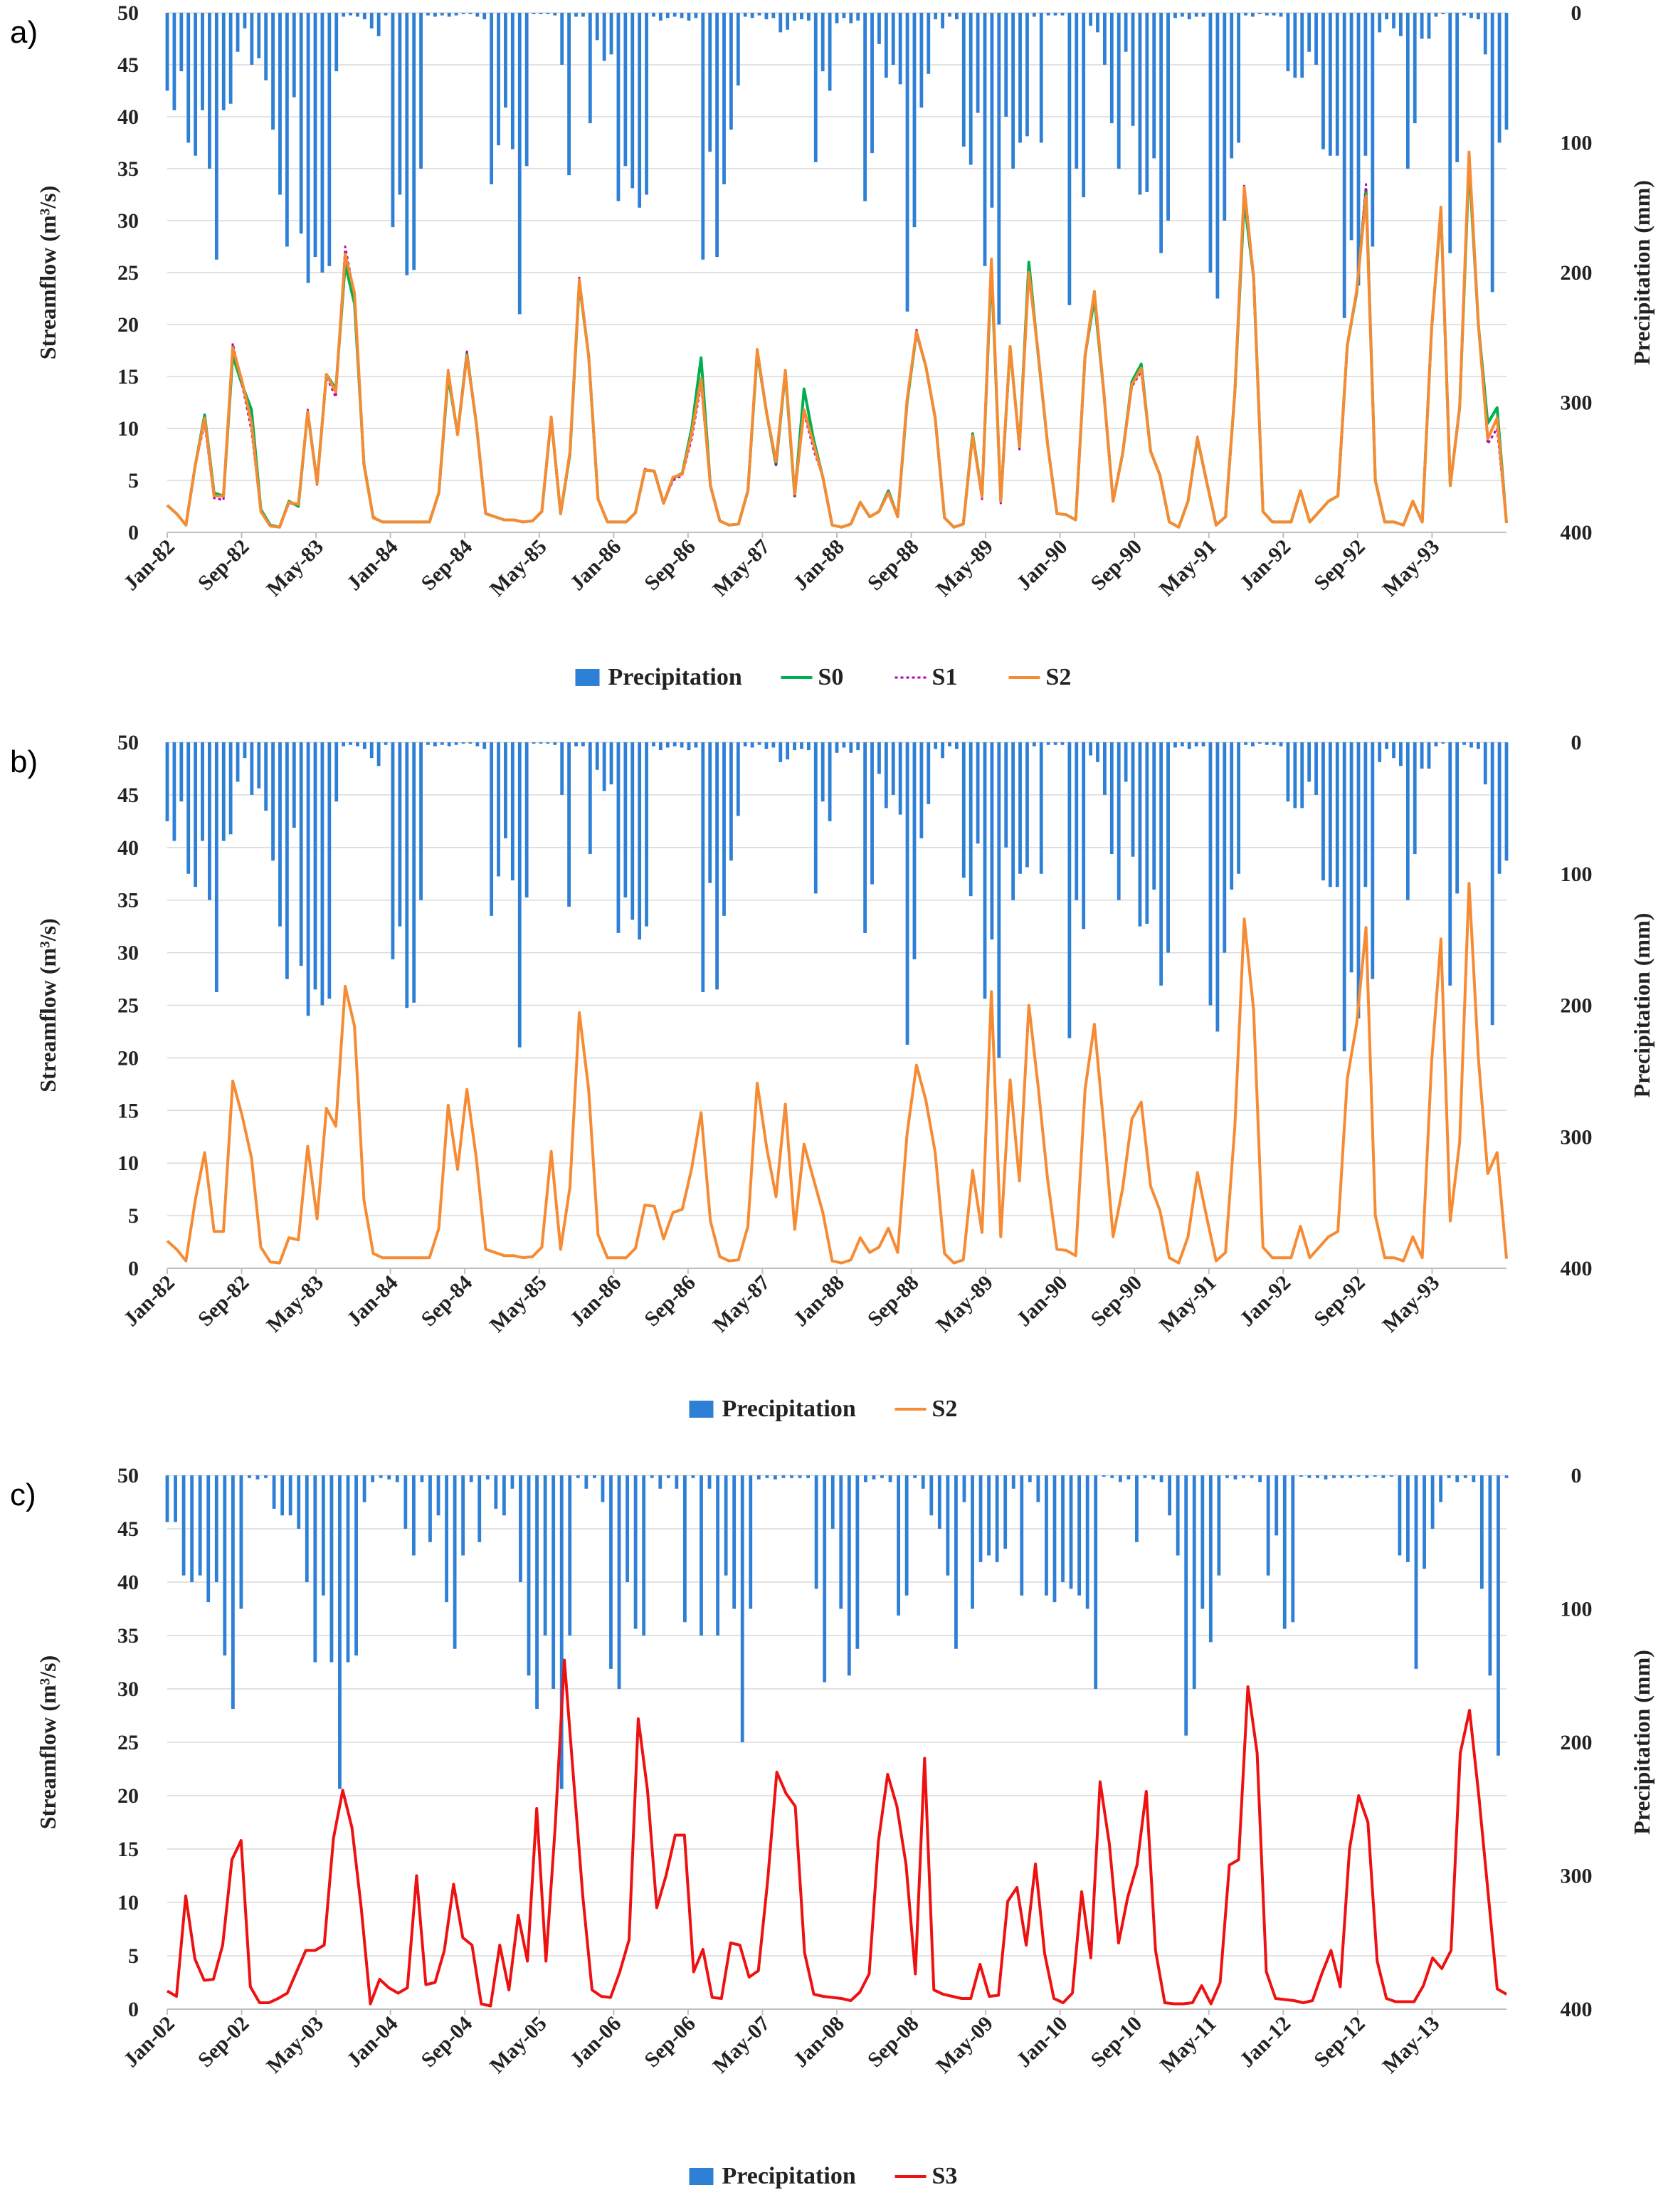  I want to click on y-tick-label: 5, so click(133, 481).